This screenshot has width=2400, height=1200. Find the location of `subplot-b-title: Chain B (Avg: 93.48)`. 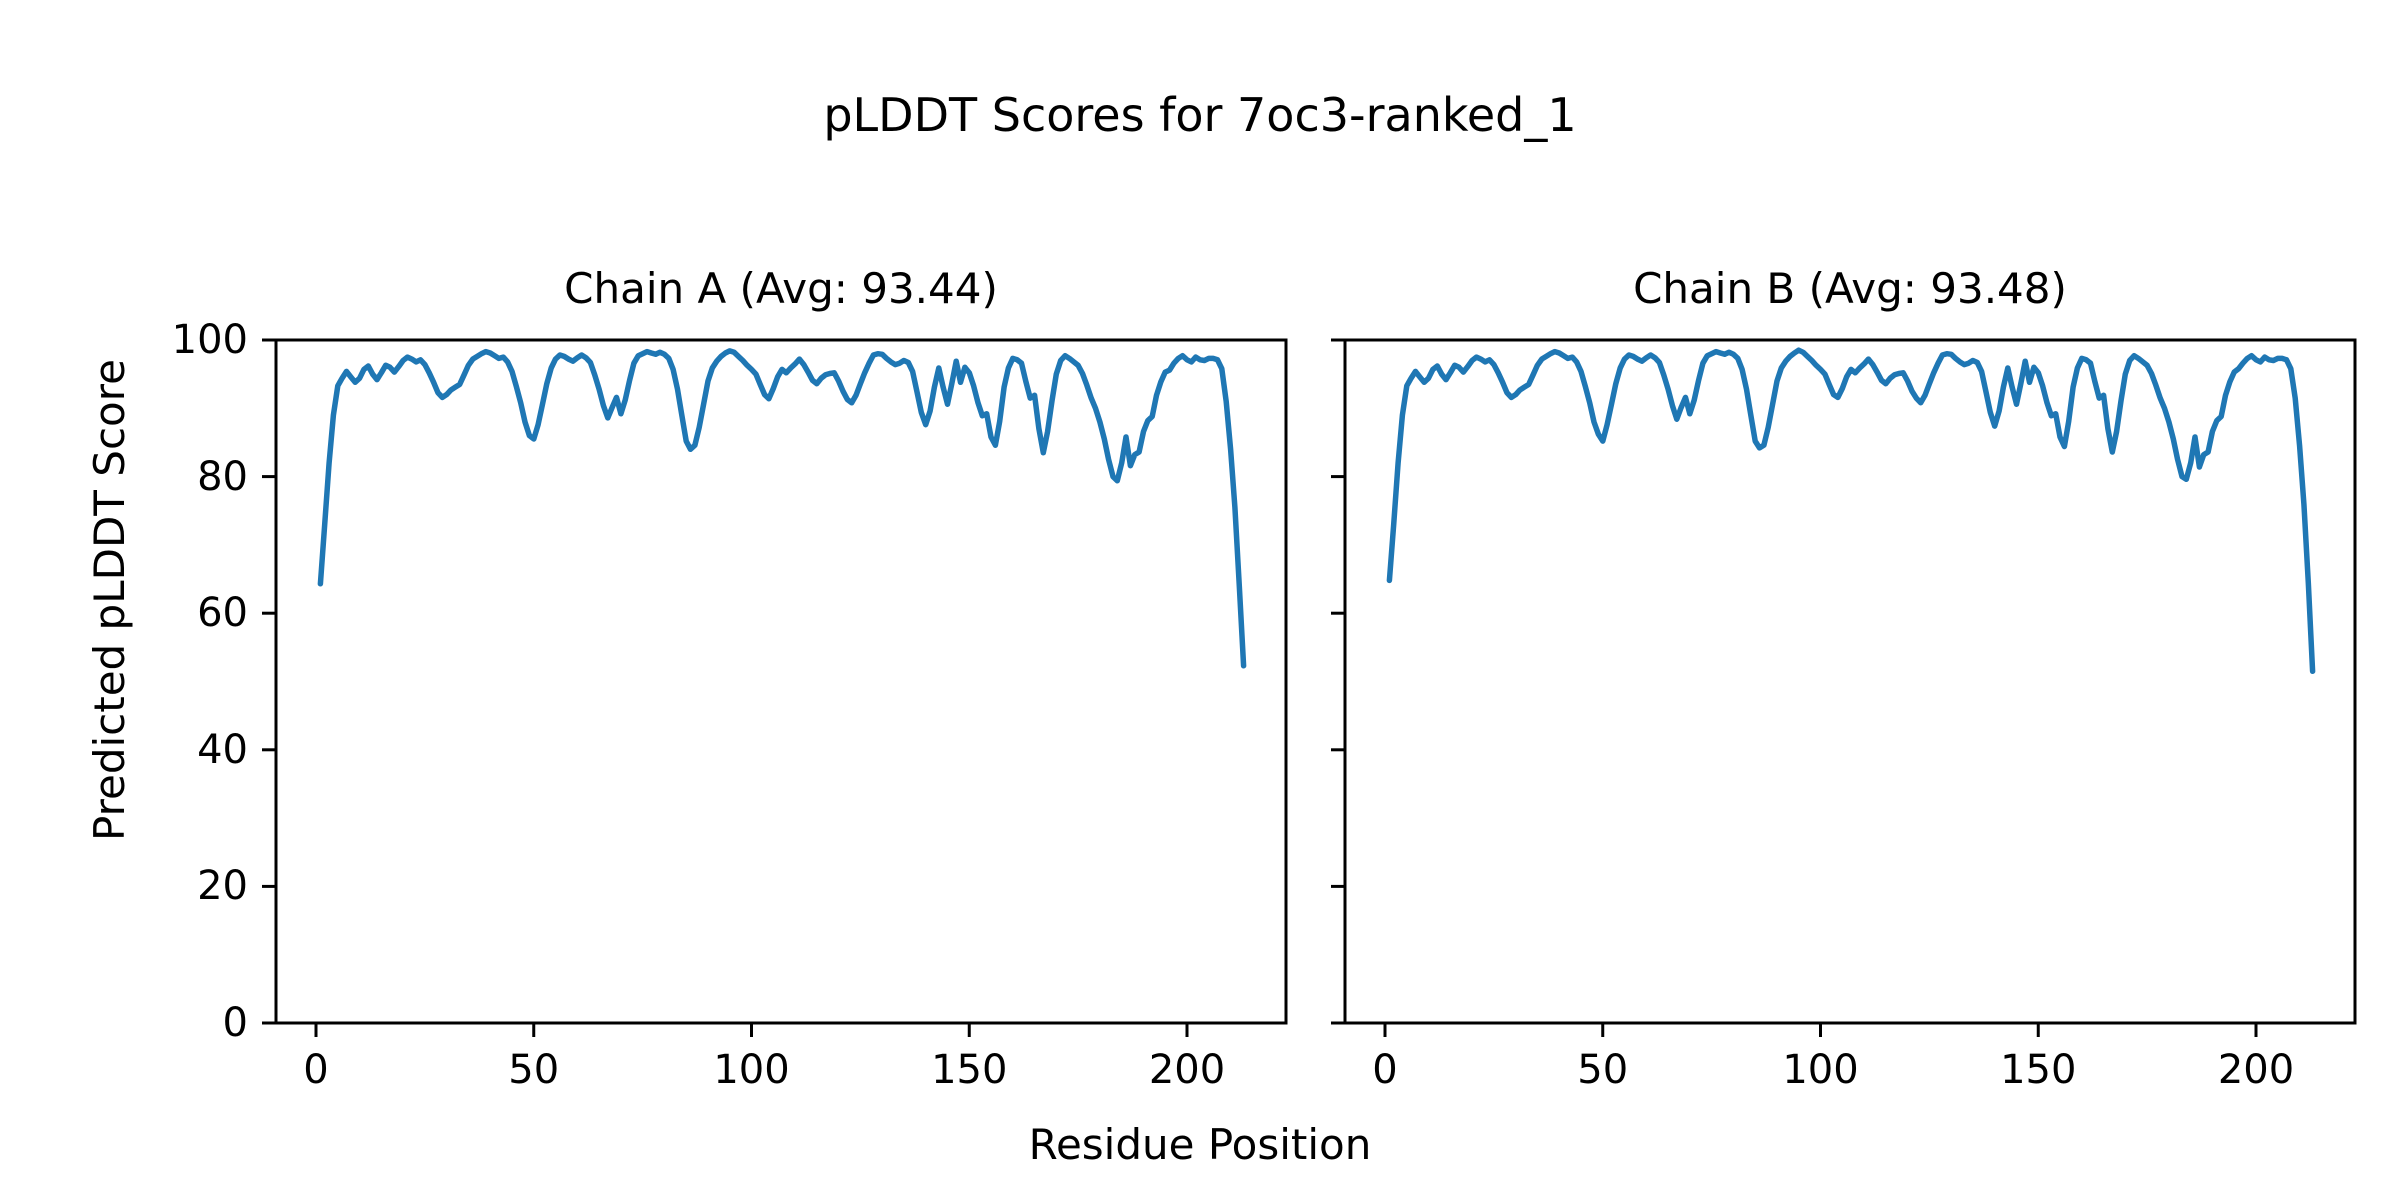

subplot-b-title: Chain B (Avg: 93.48) is located at coordinates (1850, 288).